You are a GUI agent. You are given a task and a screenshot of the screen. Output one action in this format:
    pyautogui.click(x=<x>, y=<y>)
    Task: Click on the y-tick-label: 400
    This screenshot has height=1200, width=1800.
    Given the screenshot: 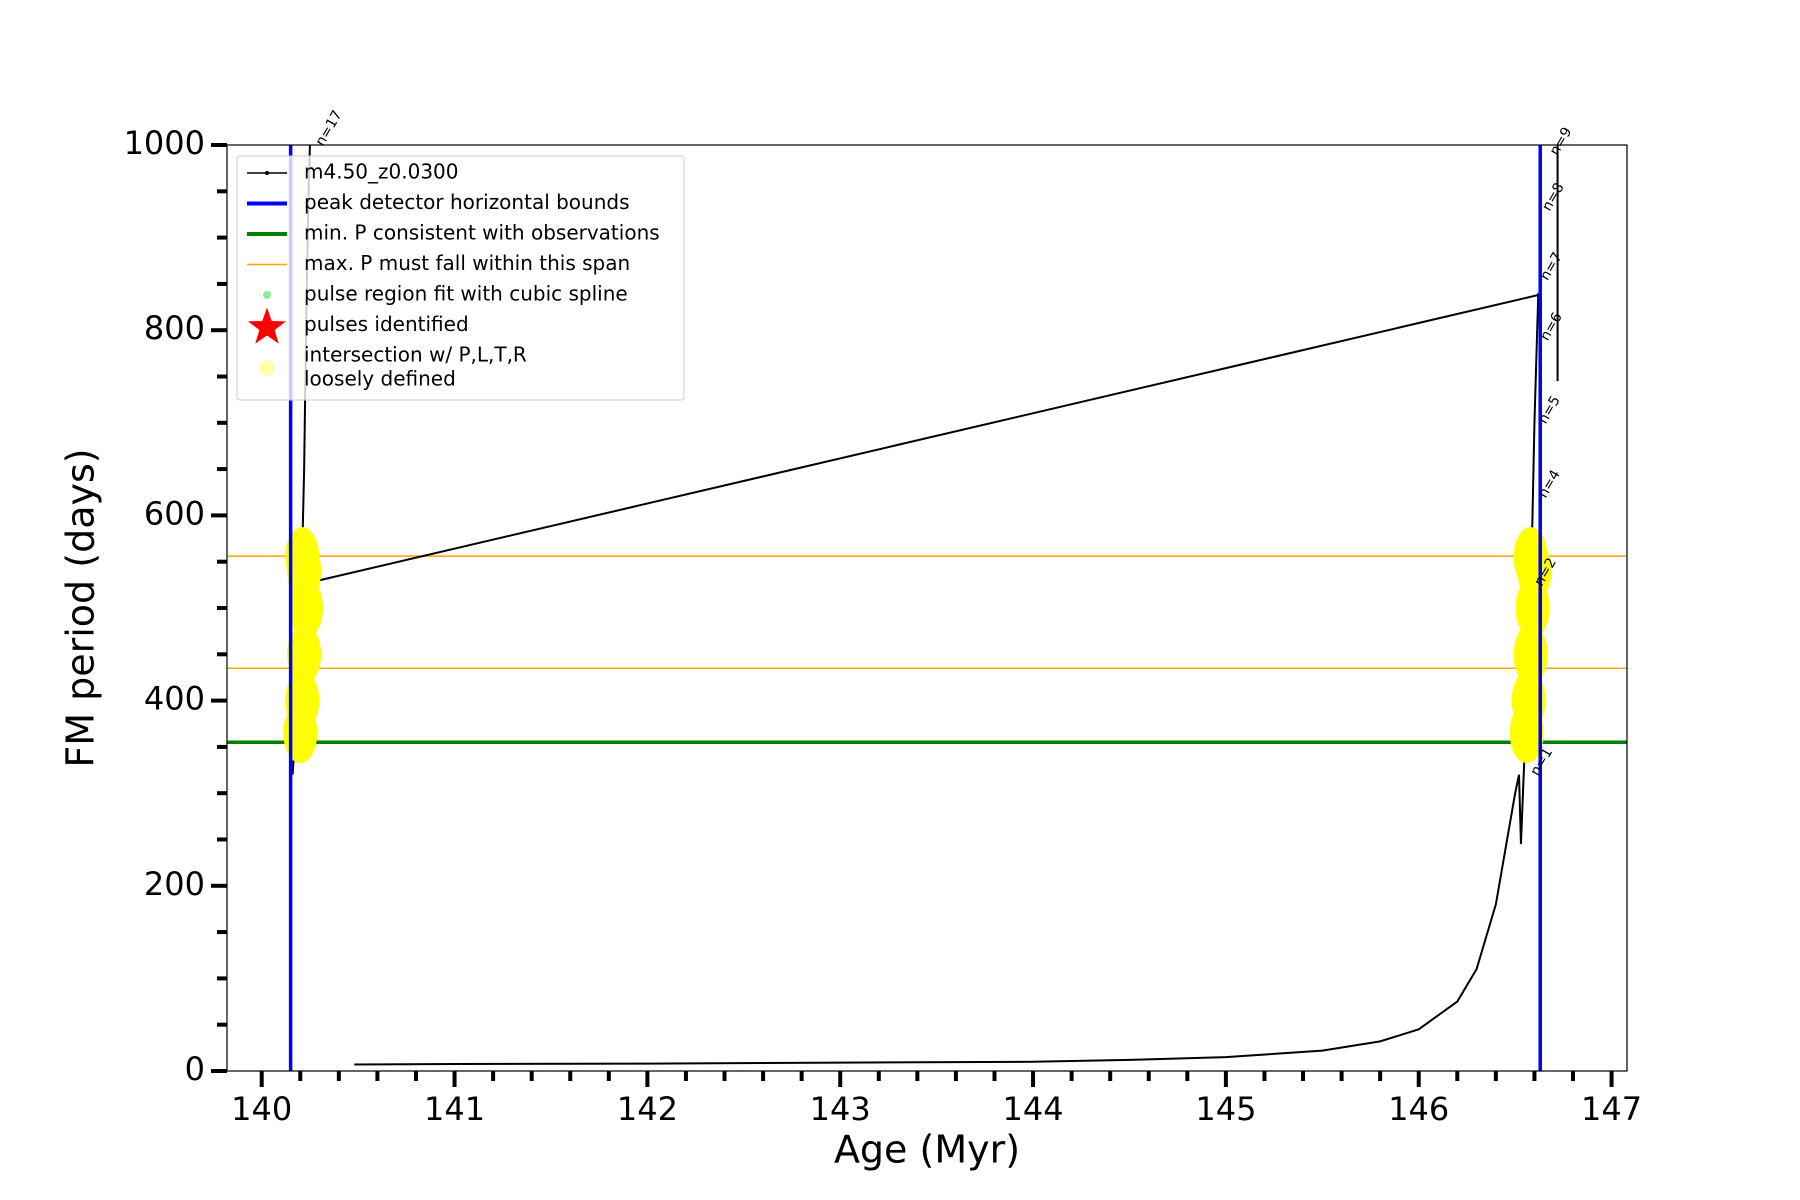 What is the action you would take?
    pyautogui.click(x=174, y=699)
    